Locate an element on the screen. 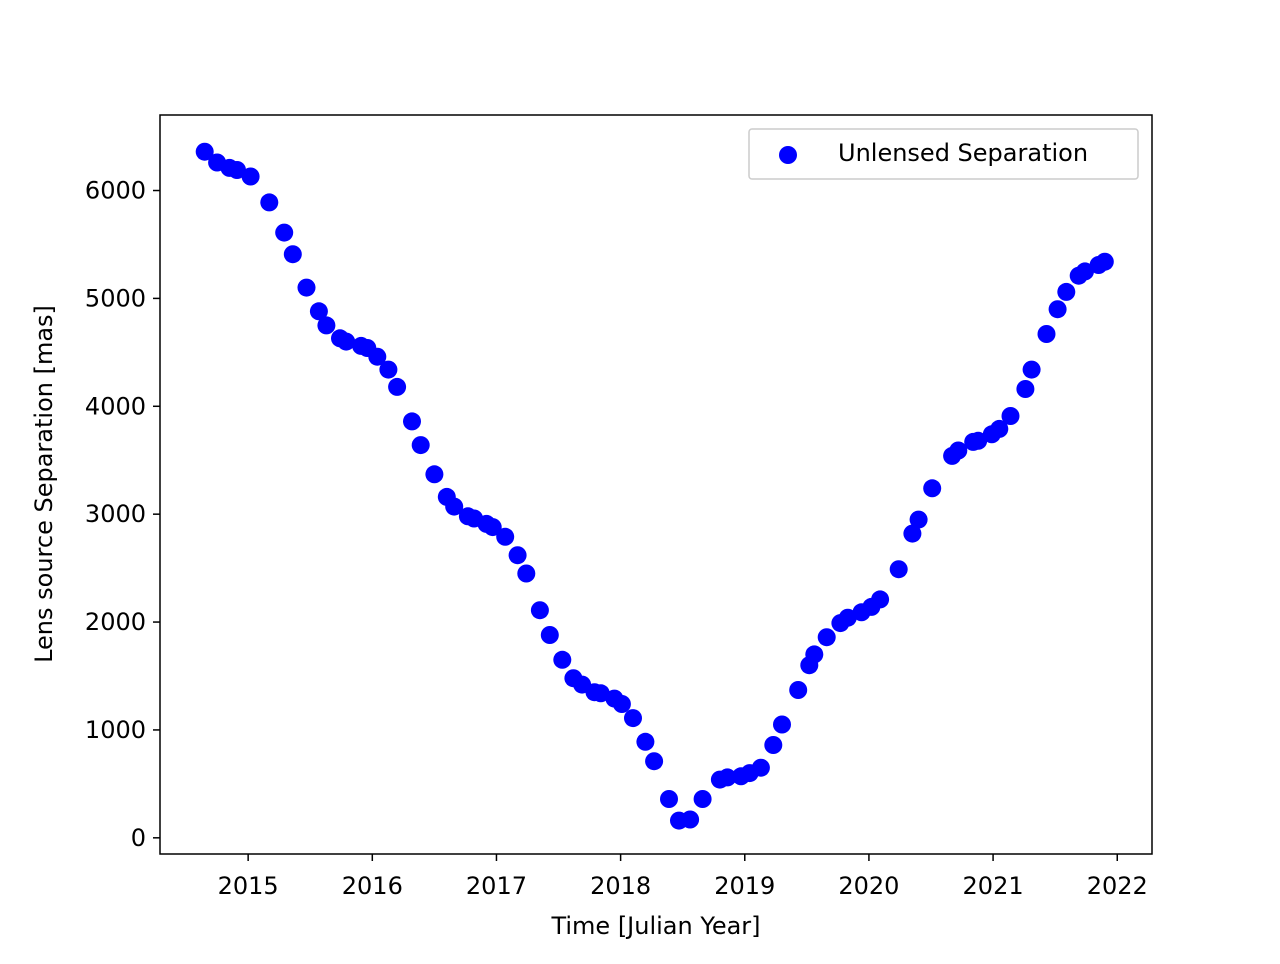  x-tick-label: 2018 is located at coordinates (620, 886).